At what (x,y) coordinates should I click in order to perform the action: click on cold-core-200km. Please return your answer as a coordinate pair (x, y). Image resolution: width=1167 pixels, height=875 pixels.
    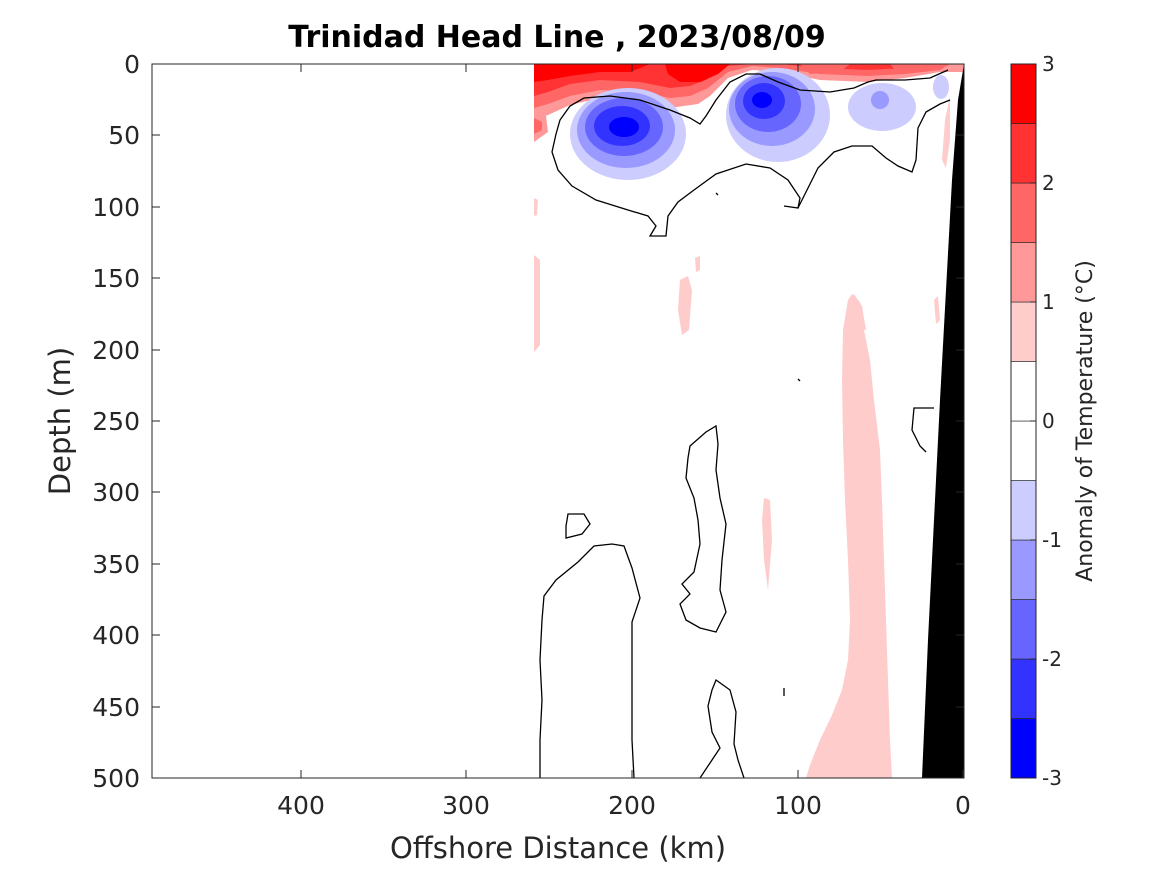
    Looking at the image, I should click on (628, 134).